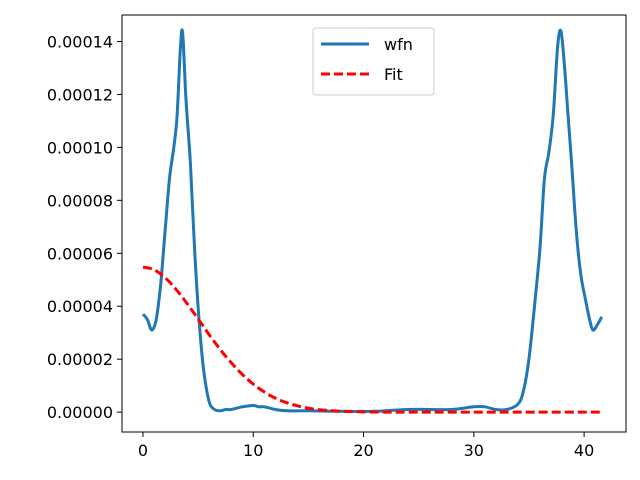 This screenshot has width=640, height=480. What do you see at coordinates (80, 253) in the screenshot?
I see `y-tick-label: 0.00006` at bounding box center [80, 253].